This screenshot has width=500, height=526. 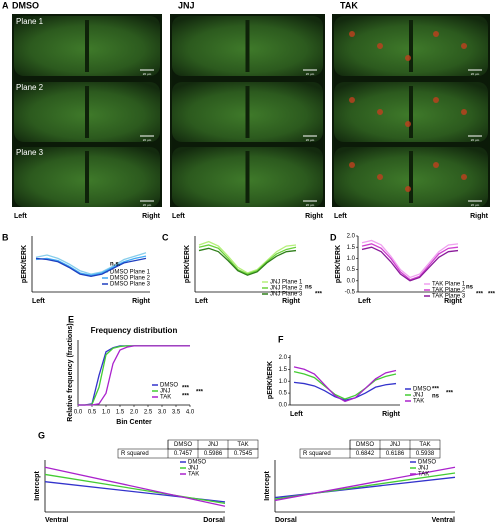 What do you see at coordinates (395, 454) in the screenshot?
I see `table-cell: 0.6186` at bounding box center [395, 454].